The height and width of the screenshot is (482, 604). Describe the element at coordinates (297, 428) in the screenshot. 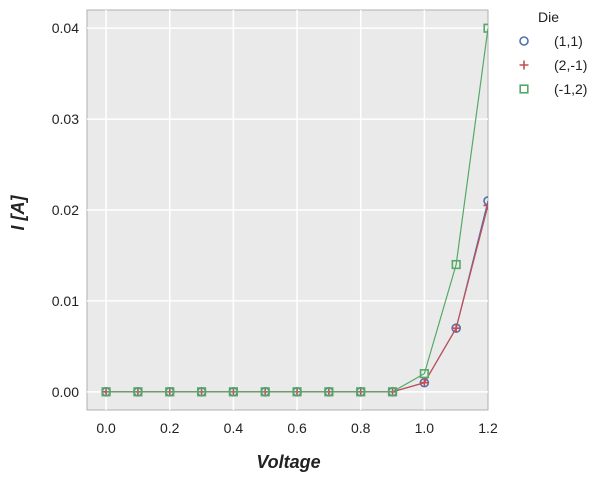

I see `x-tick-label: 0.6` at that location.